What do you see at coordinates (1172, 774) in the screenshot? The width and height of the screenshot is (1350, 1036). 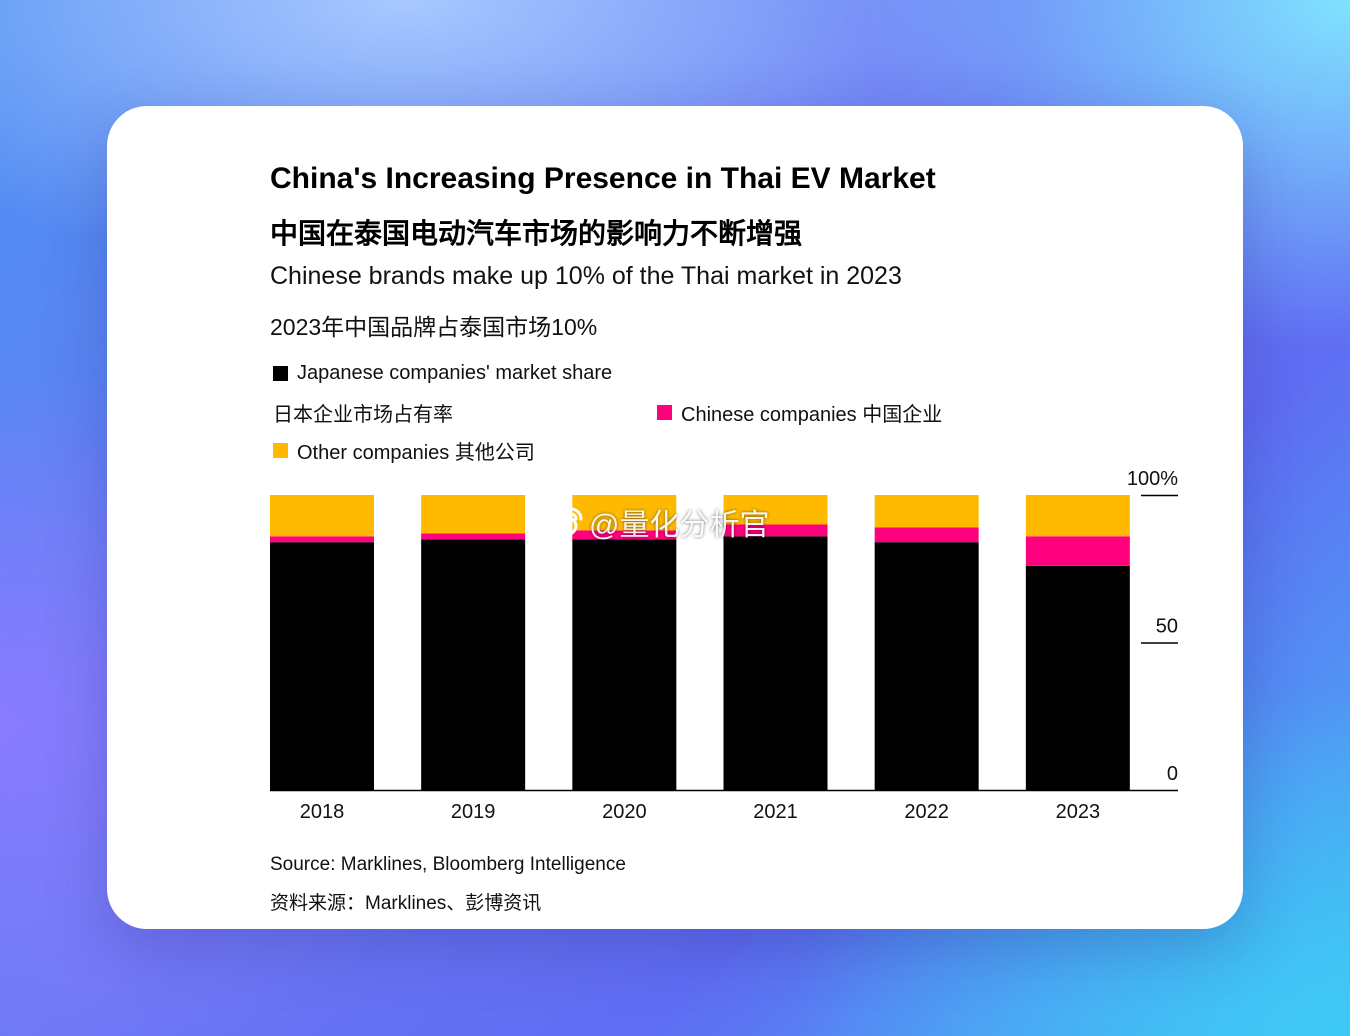 I see `y-tick-label-0: 0` at bounding box center [1172, 774].